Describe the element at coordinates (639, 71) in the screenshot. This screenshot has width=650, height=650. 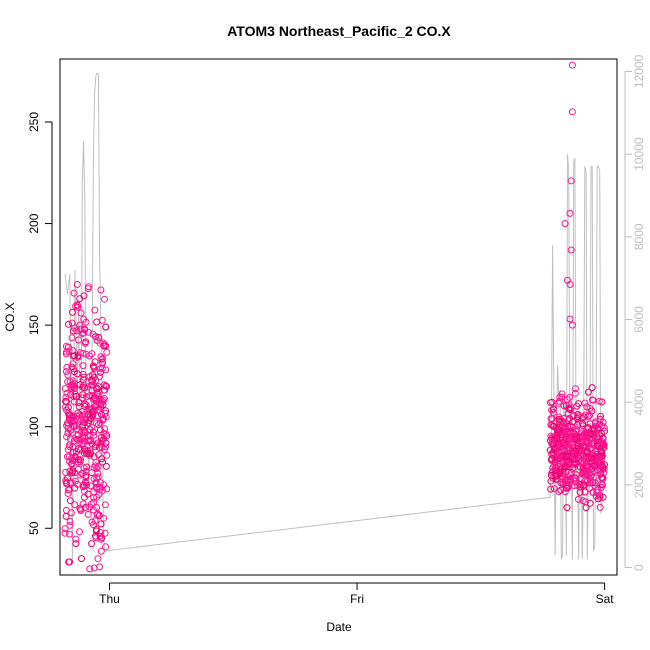
I see `y2-tick-label: 12000` at that location.